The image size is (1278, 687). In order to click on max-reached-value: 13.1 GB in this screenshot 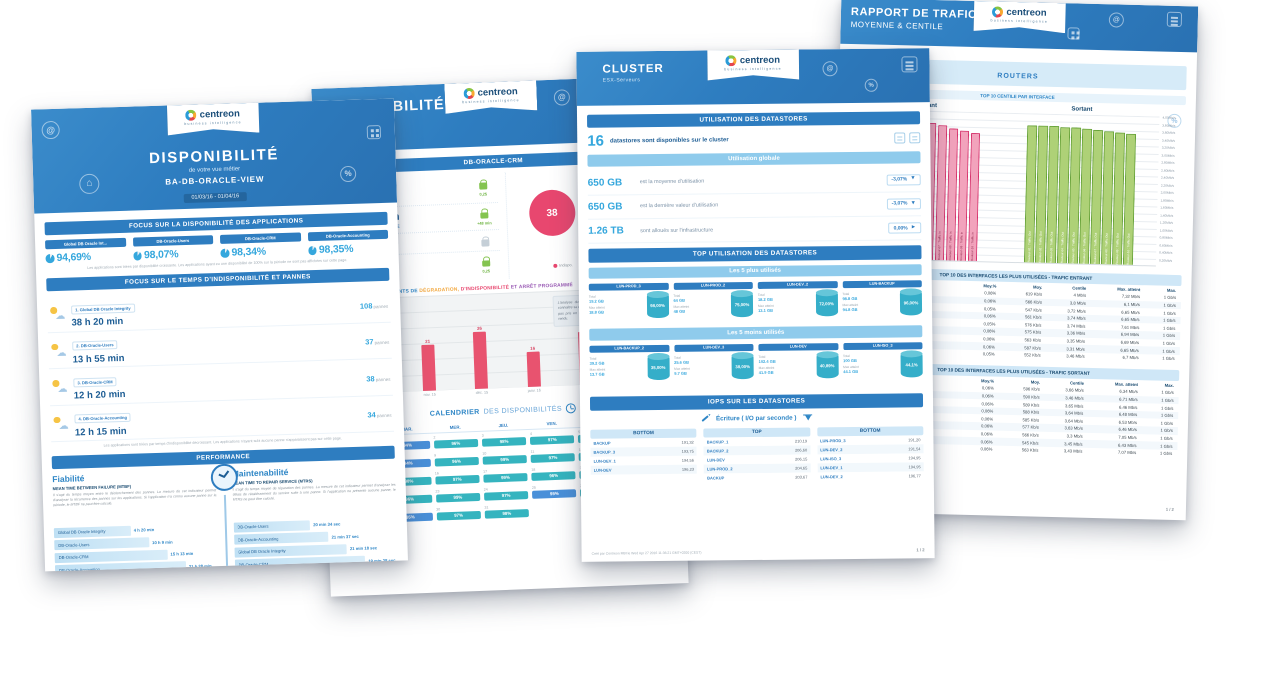, I will do `click(765, 311)`.